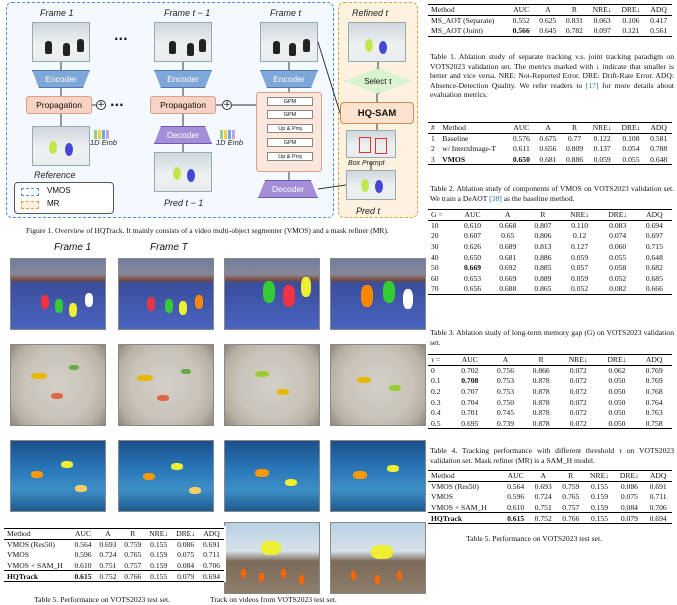 The image size is (677, 605). What do you see at coordinates (521, 31) in the screenshot?
I see `table-cell: 0.566` at bounding box center [521, 31].